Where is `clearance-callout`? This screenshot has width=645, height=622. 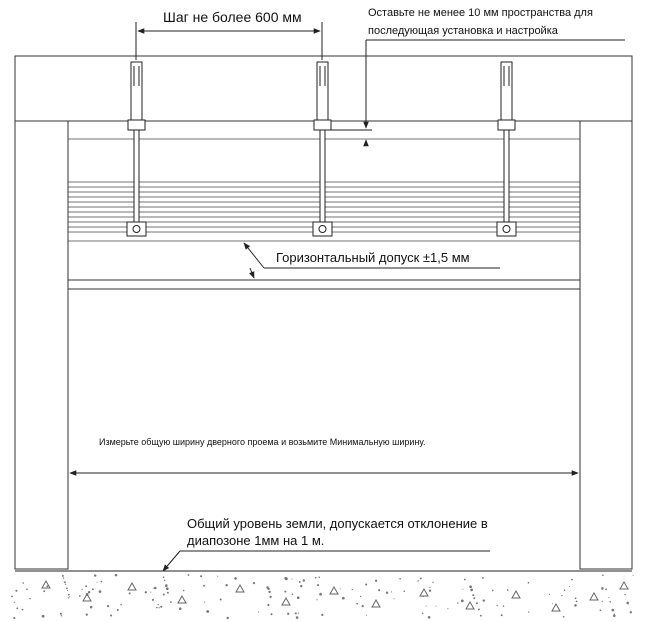 clearance-callout is located at coordinates (476, 93).